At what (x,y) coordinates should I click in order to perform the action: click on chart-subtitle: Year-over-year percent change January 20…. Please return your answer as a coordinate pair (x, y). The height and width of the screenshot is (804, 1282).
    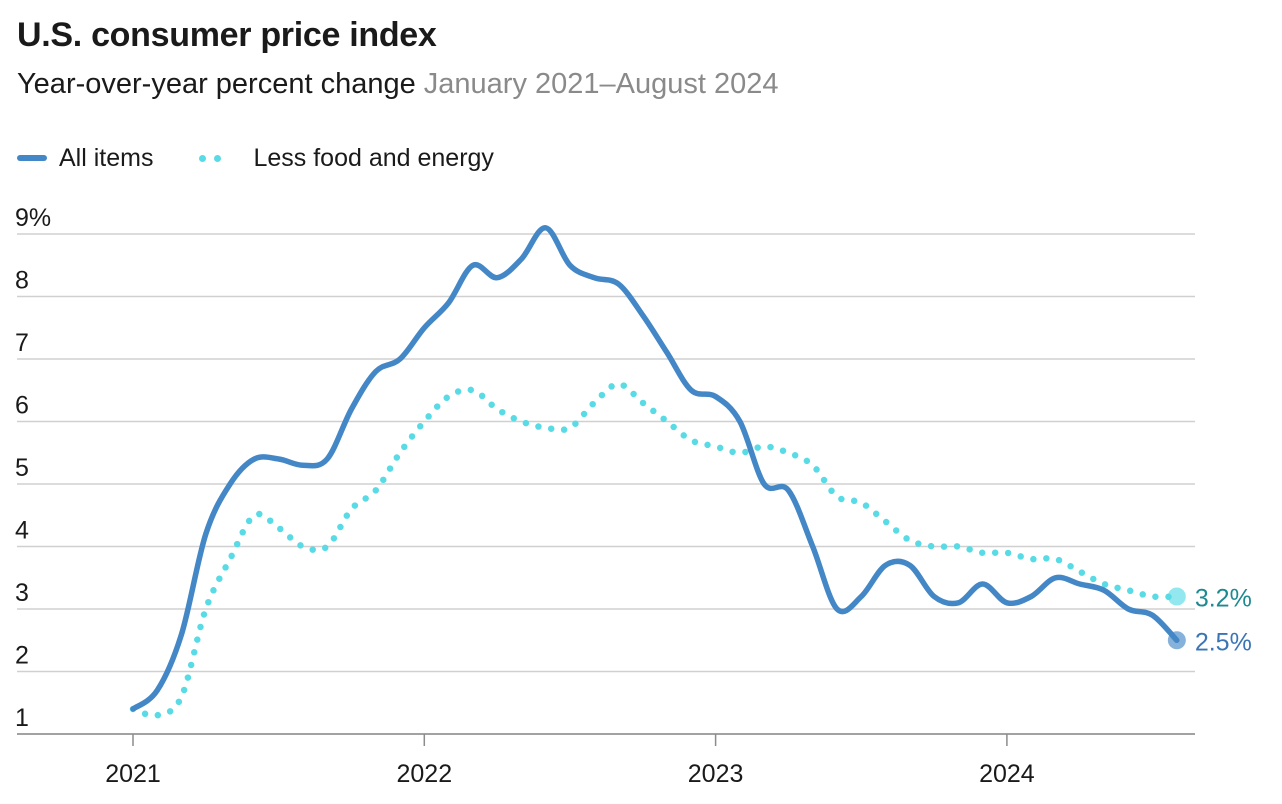
    Looking at the image, I should click on (398, 84).